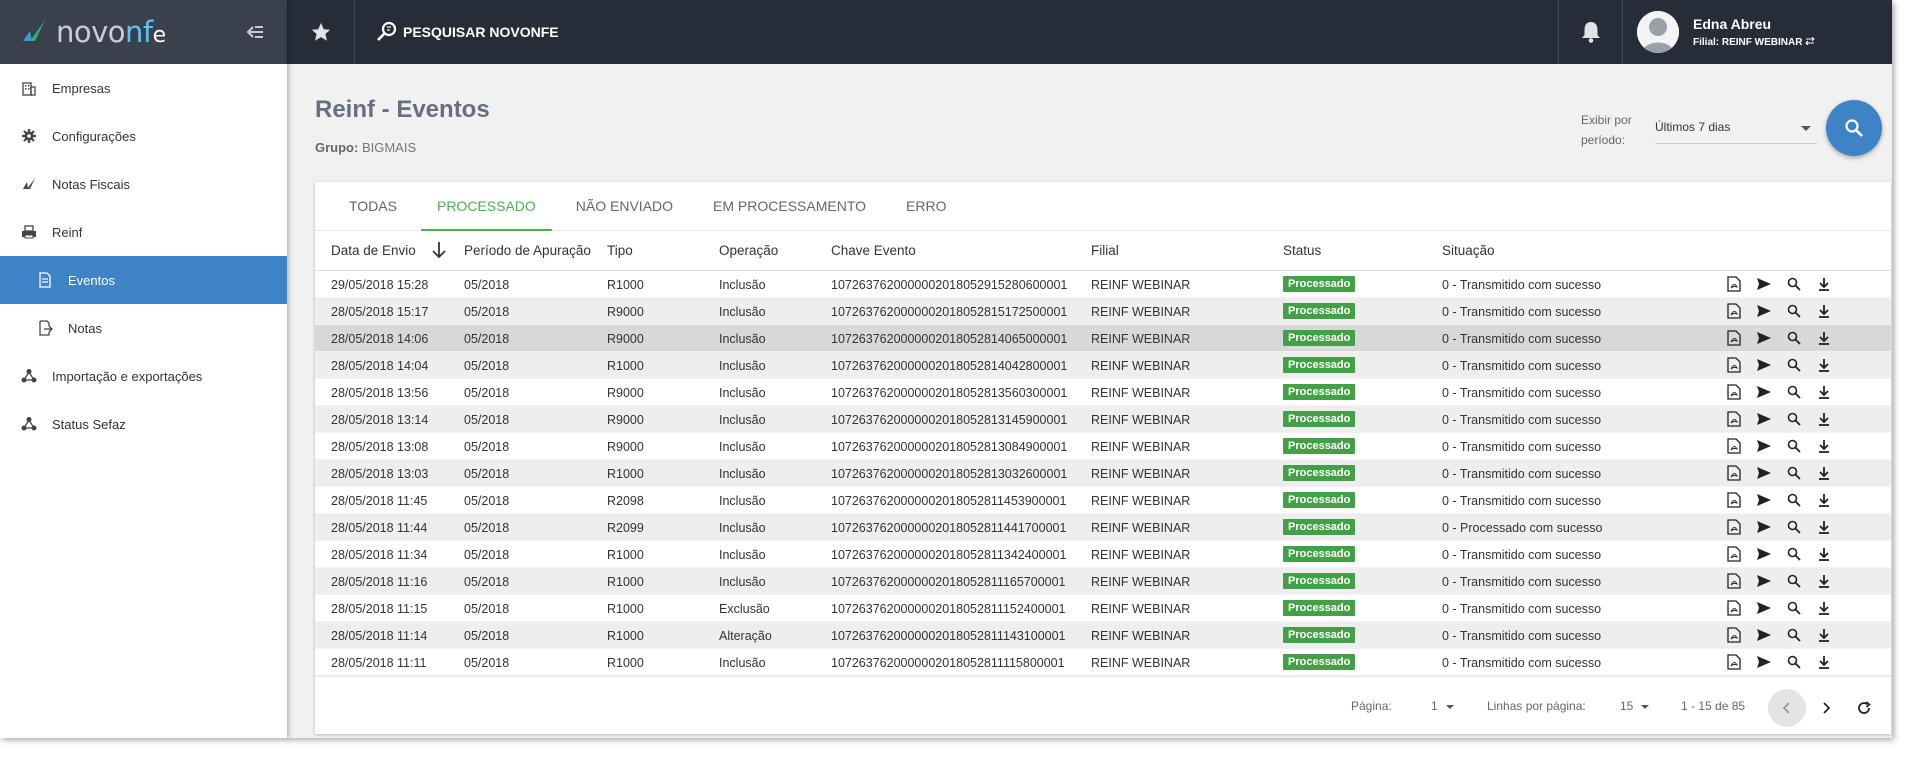 The width and height of the screenshot is (1918, 760). Describe the element at coordinates (439, 250) in the screenshot. I see `sort-arrow-down-icon` at that location.